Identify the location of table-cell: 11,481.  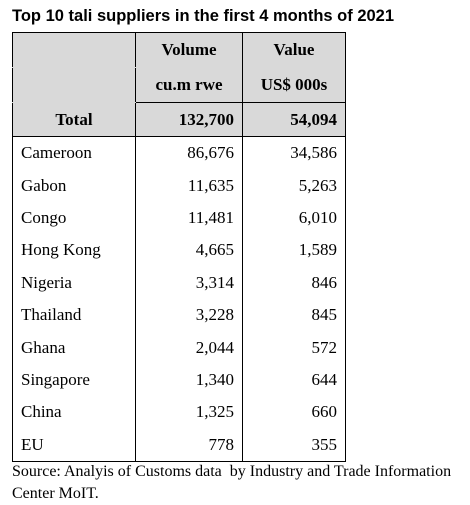
(189, 218).